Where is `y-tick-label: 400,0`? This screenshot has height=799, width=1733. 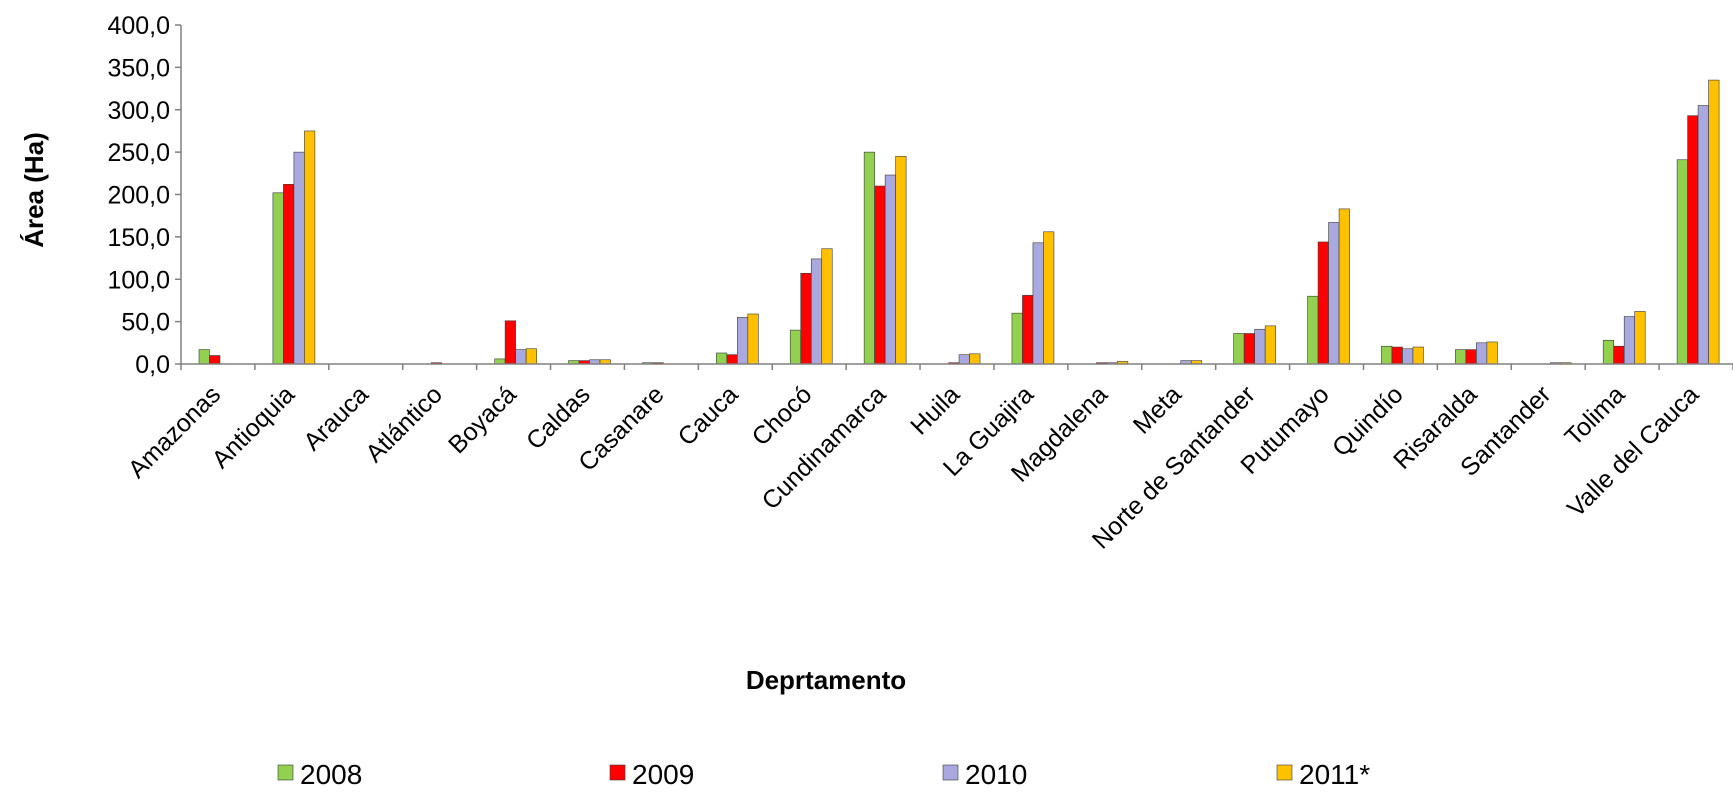 y-tick-label: 400,0 is located at coordinates (138, 26).